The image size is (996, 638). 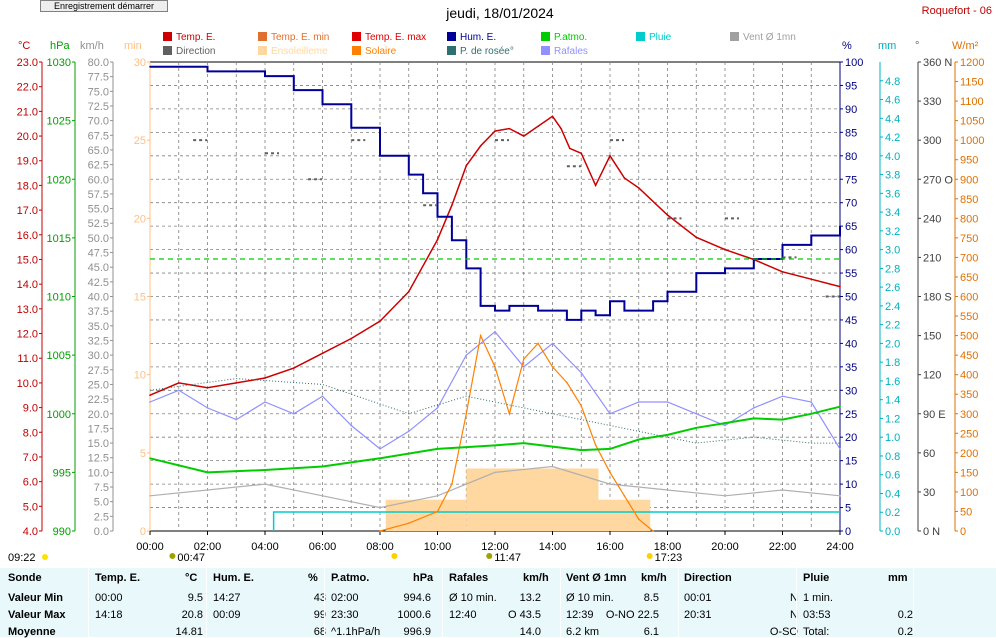 What do you see at coordinates (233, 578) in the screenshot?
I see `header-hum: Hum. E.` at bounding box center [233, 578].